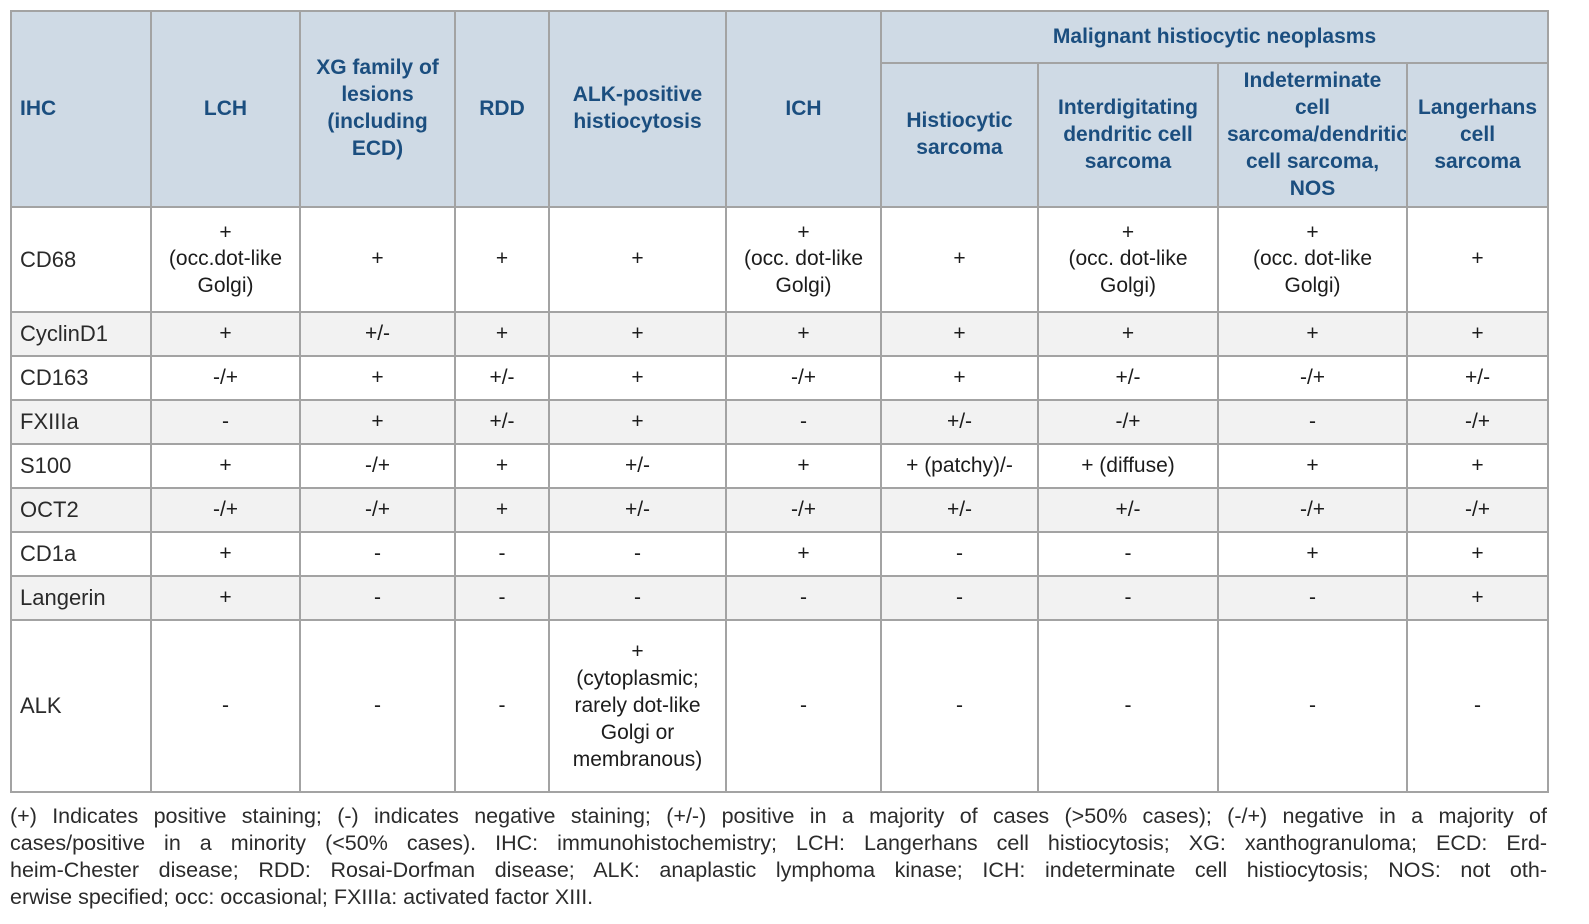 The height and width of the screenshot is (924, 1589). What do you see at coordinates (81, 378) in the screenshot?
I see `row-label: CD163` at bounding box center [81, 378].